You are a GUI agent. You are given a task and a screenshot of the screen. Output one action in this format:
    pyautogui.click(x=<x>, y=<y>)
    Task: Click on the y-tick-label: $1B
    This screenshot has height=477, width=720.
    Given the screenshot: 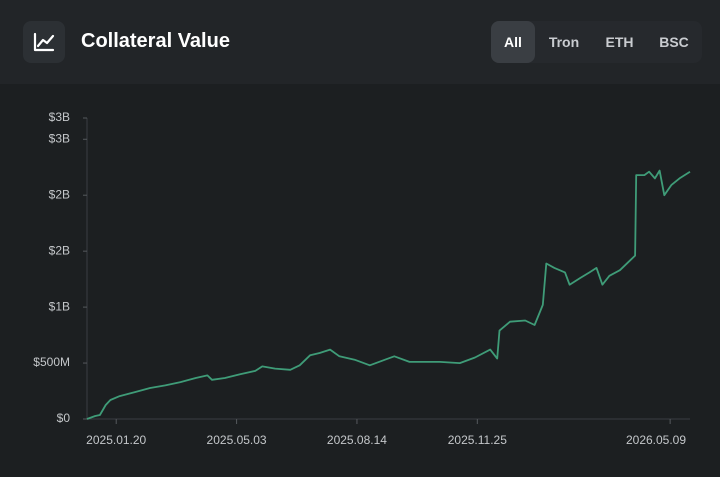 What is the action you would take?
    pyautogui.click(x=59, y=306)
    